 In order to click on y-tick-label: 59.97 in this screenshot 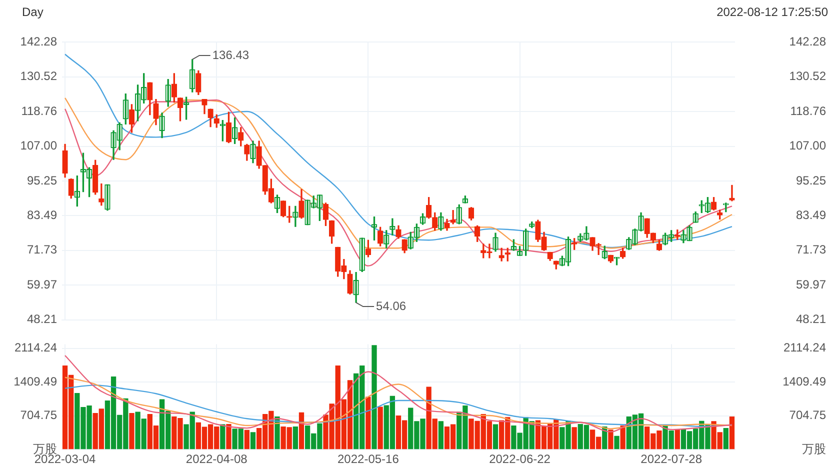, I will do `click(811, 284)`.